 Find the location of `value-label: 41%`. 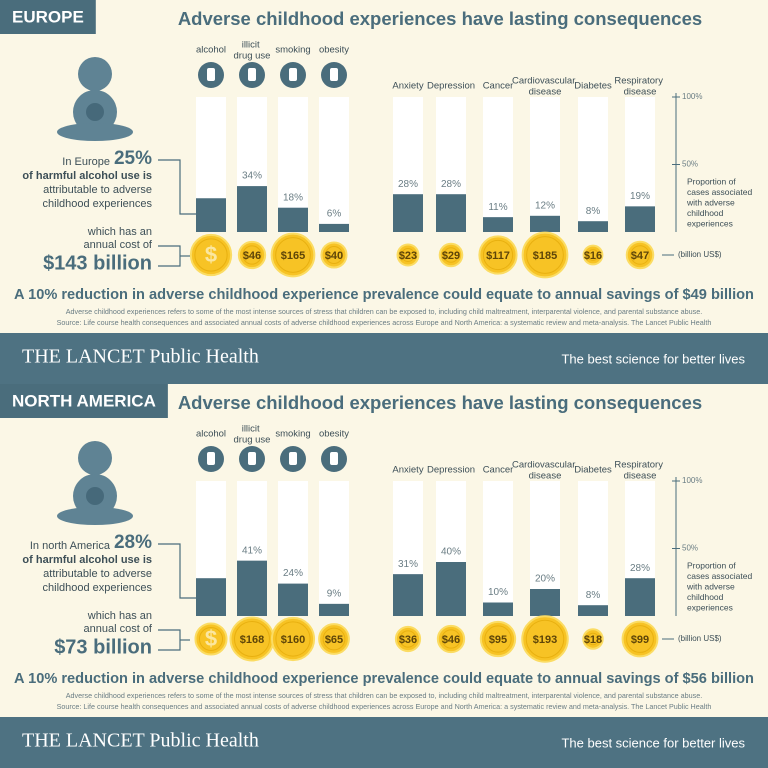

value-label: 41% is located at coordinates (252, 550).